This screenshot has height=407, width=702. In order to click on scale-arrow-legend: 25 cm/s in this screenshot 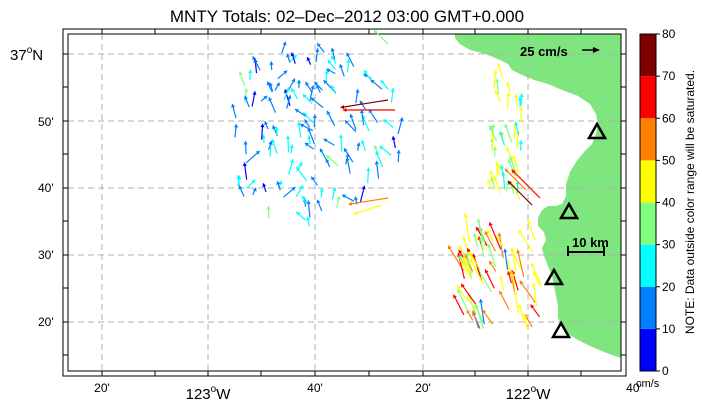, I will do `click(560, 51)`.